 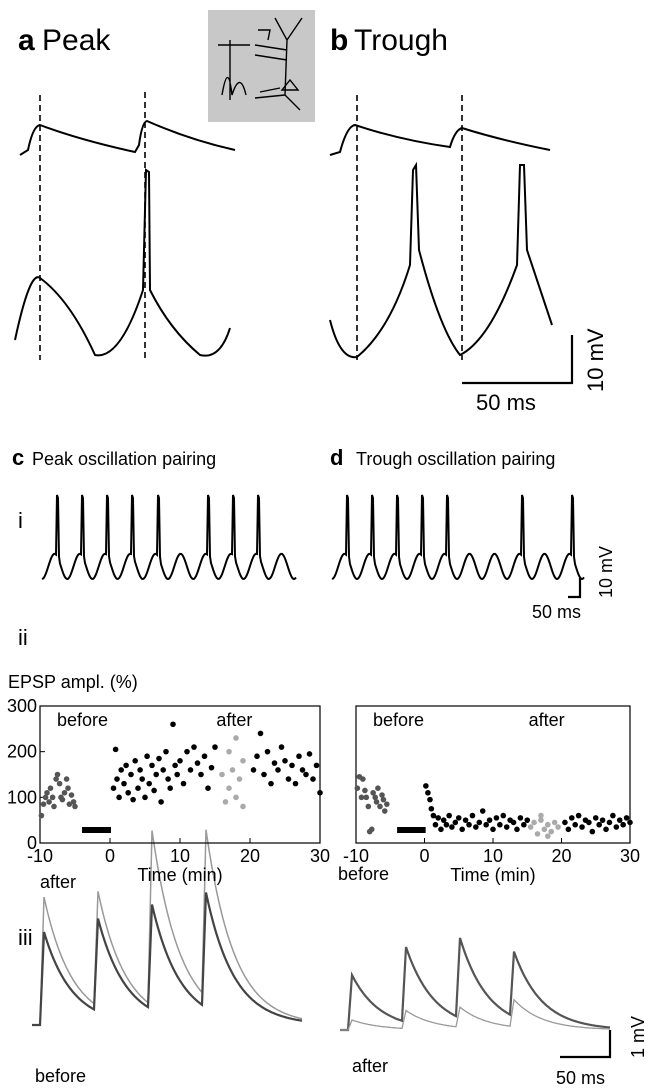 What do you see at coordinates (638, 1037) in the screenshot?
I see `scale-voltage: 1 mV` at bounding box center [638, 1037].